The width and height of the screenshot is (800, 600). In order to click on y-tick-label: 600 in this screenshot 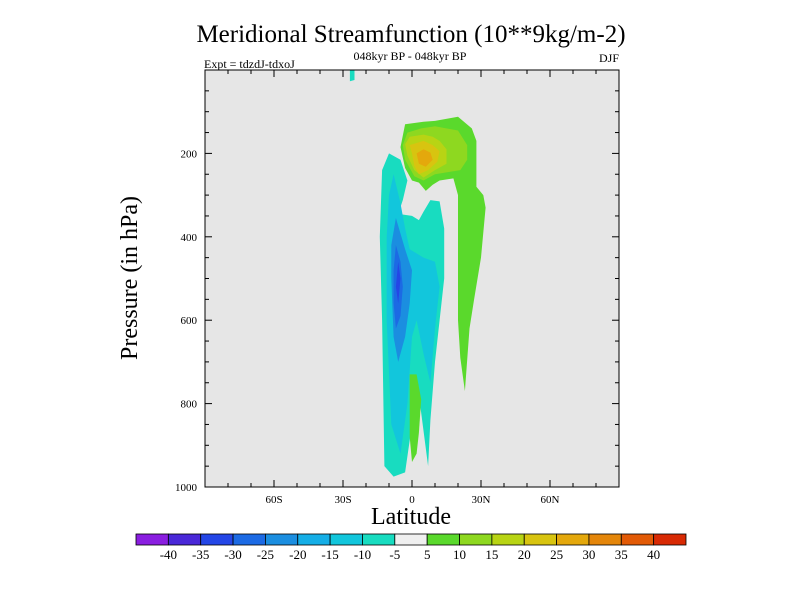, I will do `click(189, 321)`.